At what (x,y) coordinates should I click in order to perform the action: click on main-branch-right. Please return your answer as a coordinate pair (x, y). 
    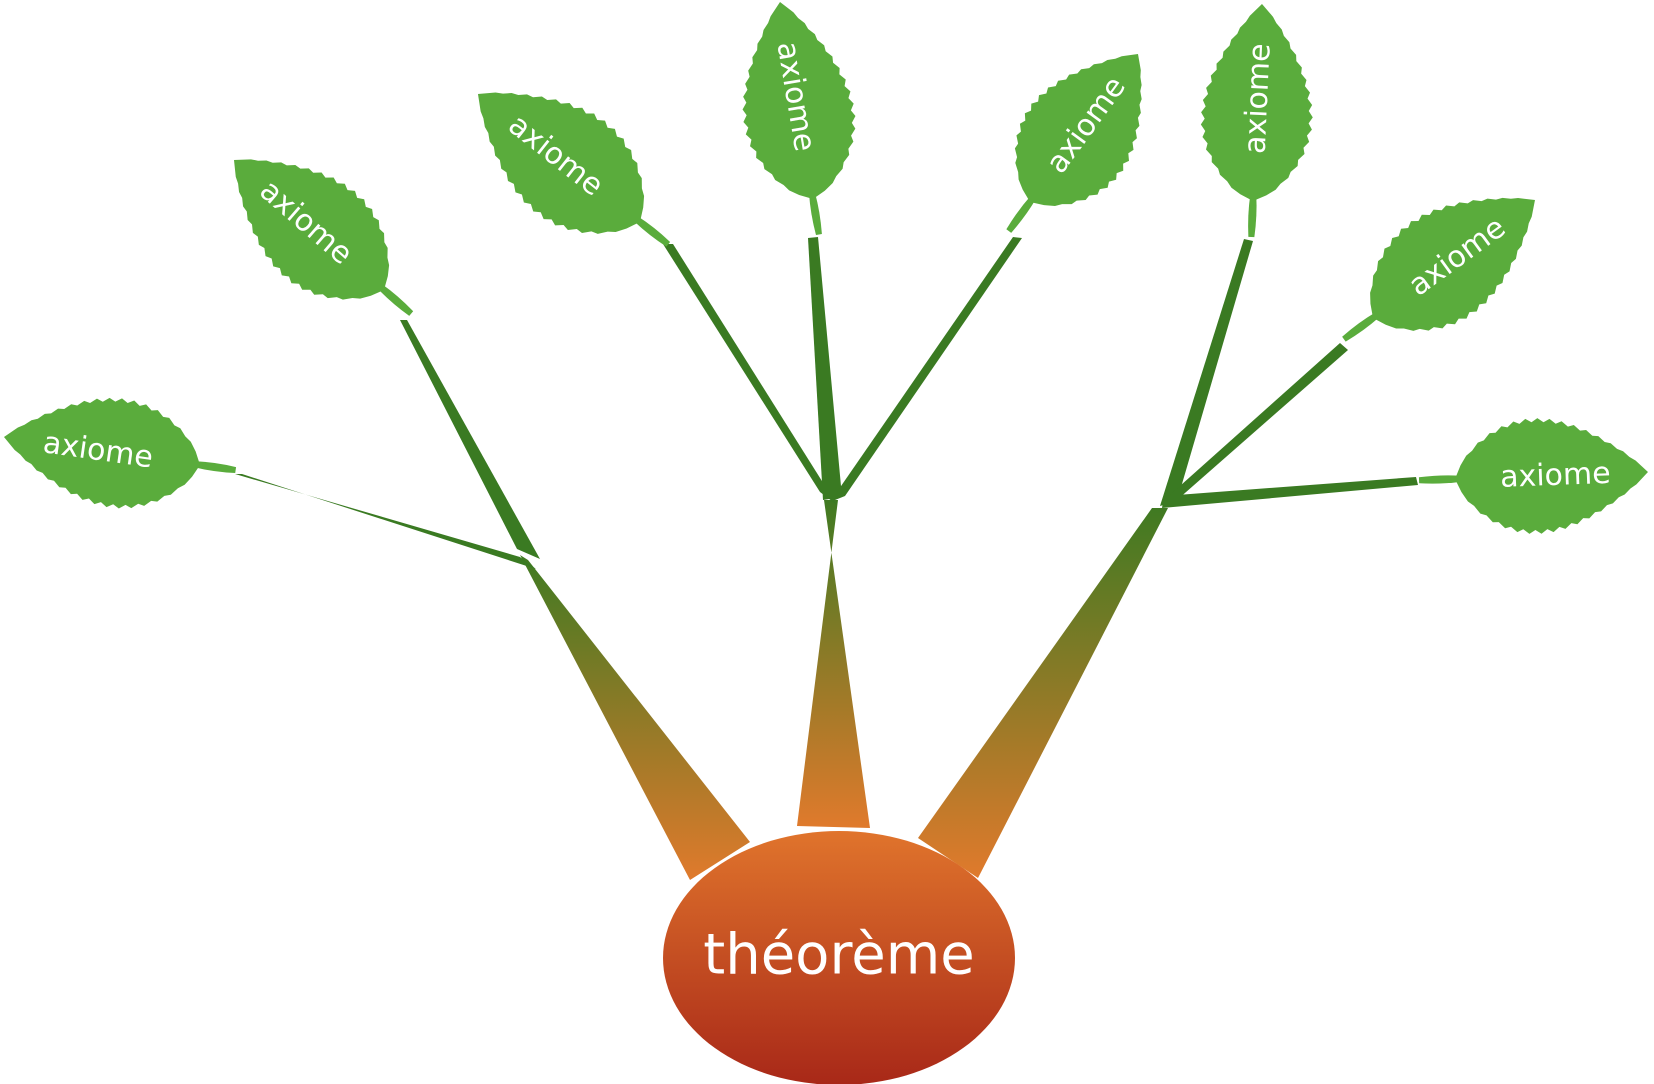
    Looking at the image, I should click on (1043, 693).